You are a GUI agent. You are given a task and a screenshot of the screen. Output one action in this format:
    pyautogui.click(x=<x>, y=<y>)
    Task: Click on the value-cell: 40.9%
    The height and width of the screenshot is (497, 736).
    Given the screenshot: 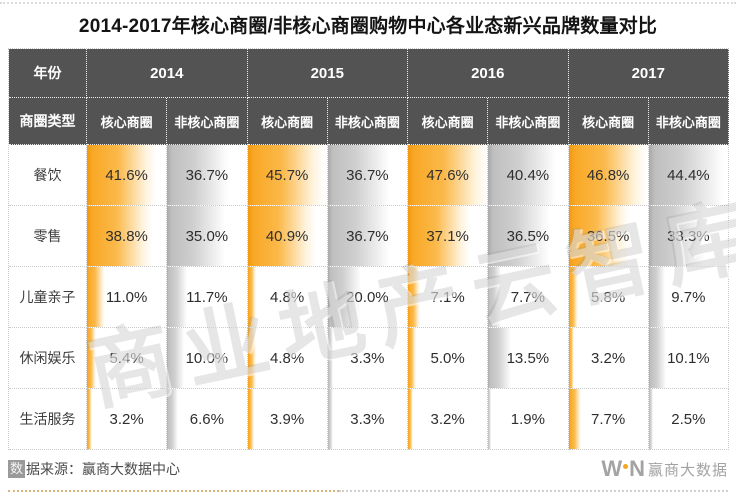 What is the action you would take?
    pyautogui.click(x=287, y=236)
    